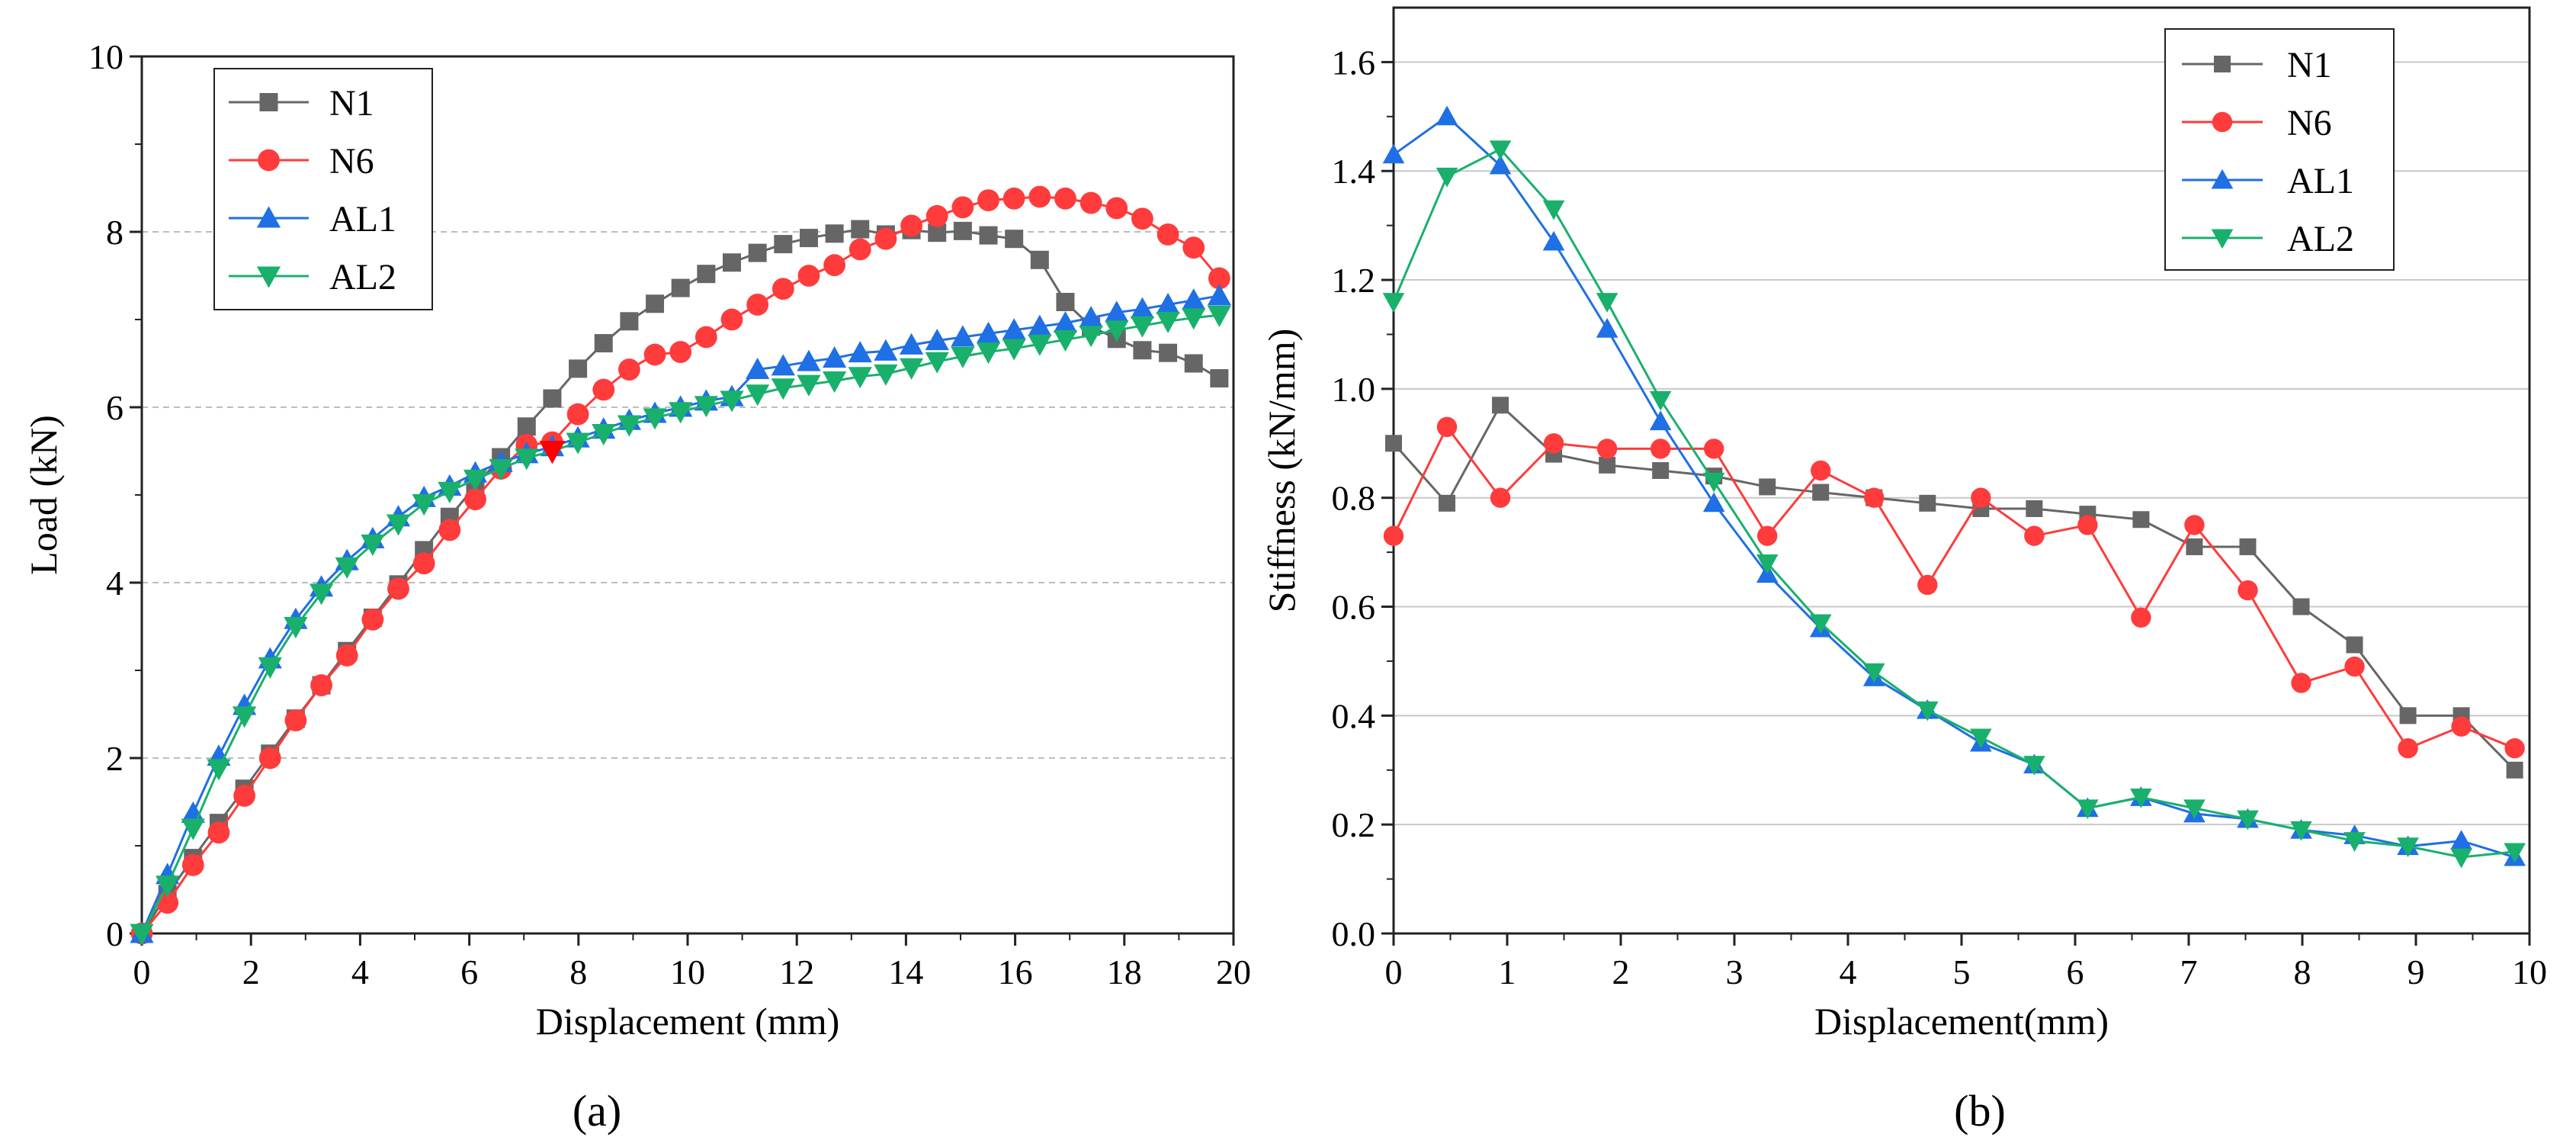 The width and height of the screenshot is (2576, 1147). Describe the element at coordinates (362, 277) in the screenshot. I see `legend-label-AL2: AL2` at that location.